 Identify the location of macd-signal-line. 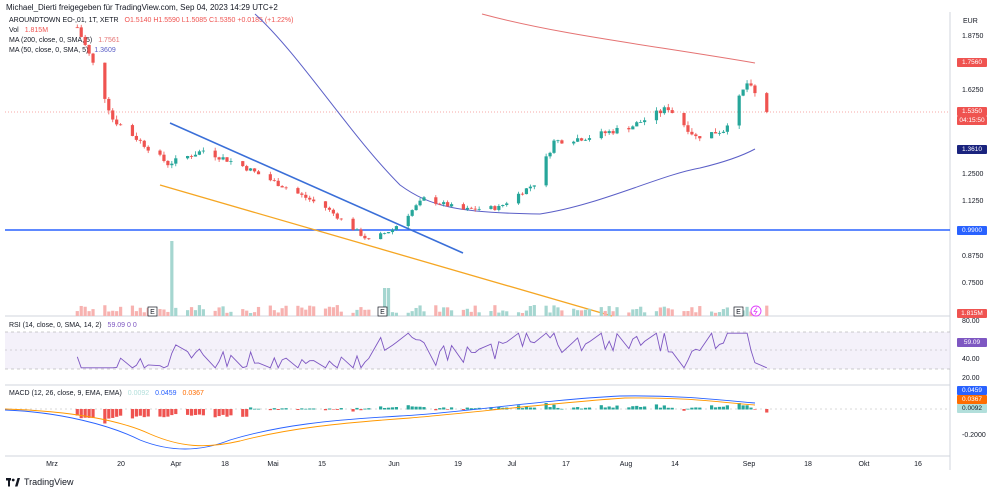
(380, 422).